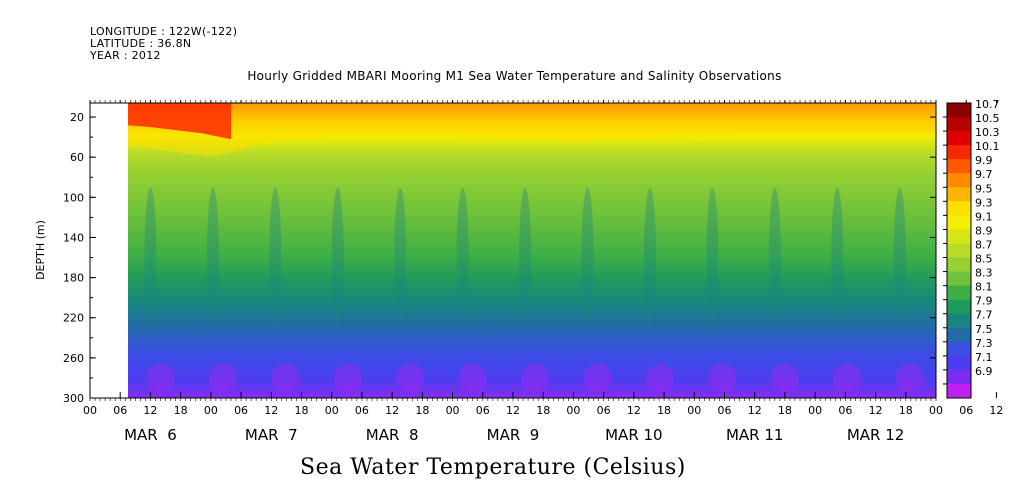 The width and height of the screenshot is (1009, 504). Describe the element at coordinates (987, 132) in the screenshot. I see `colorbar-label: 10.3` at that location.